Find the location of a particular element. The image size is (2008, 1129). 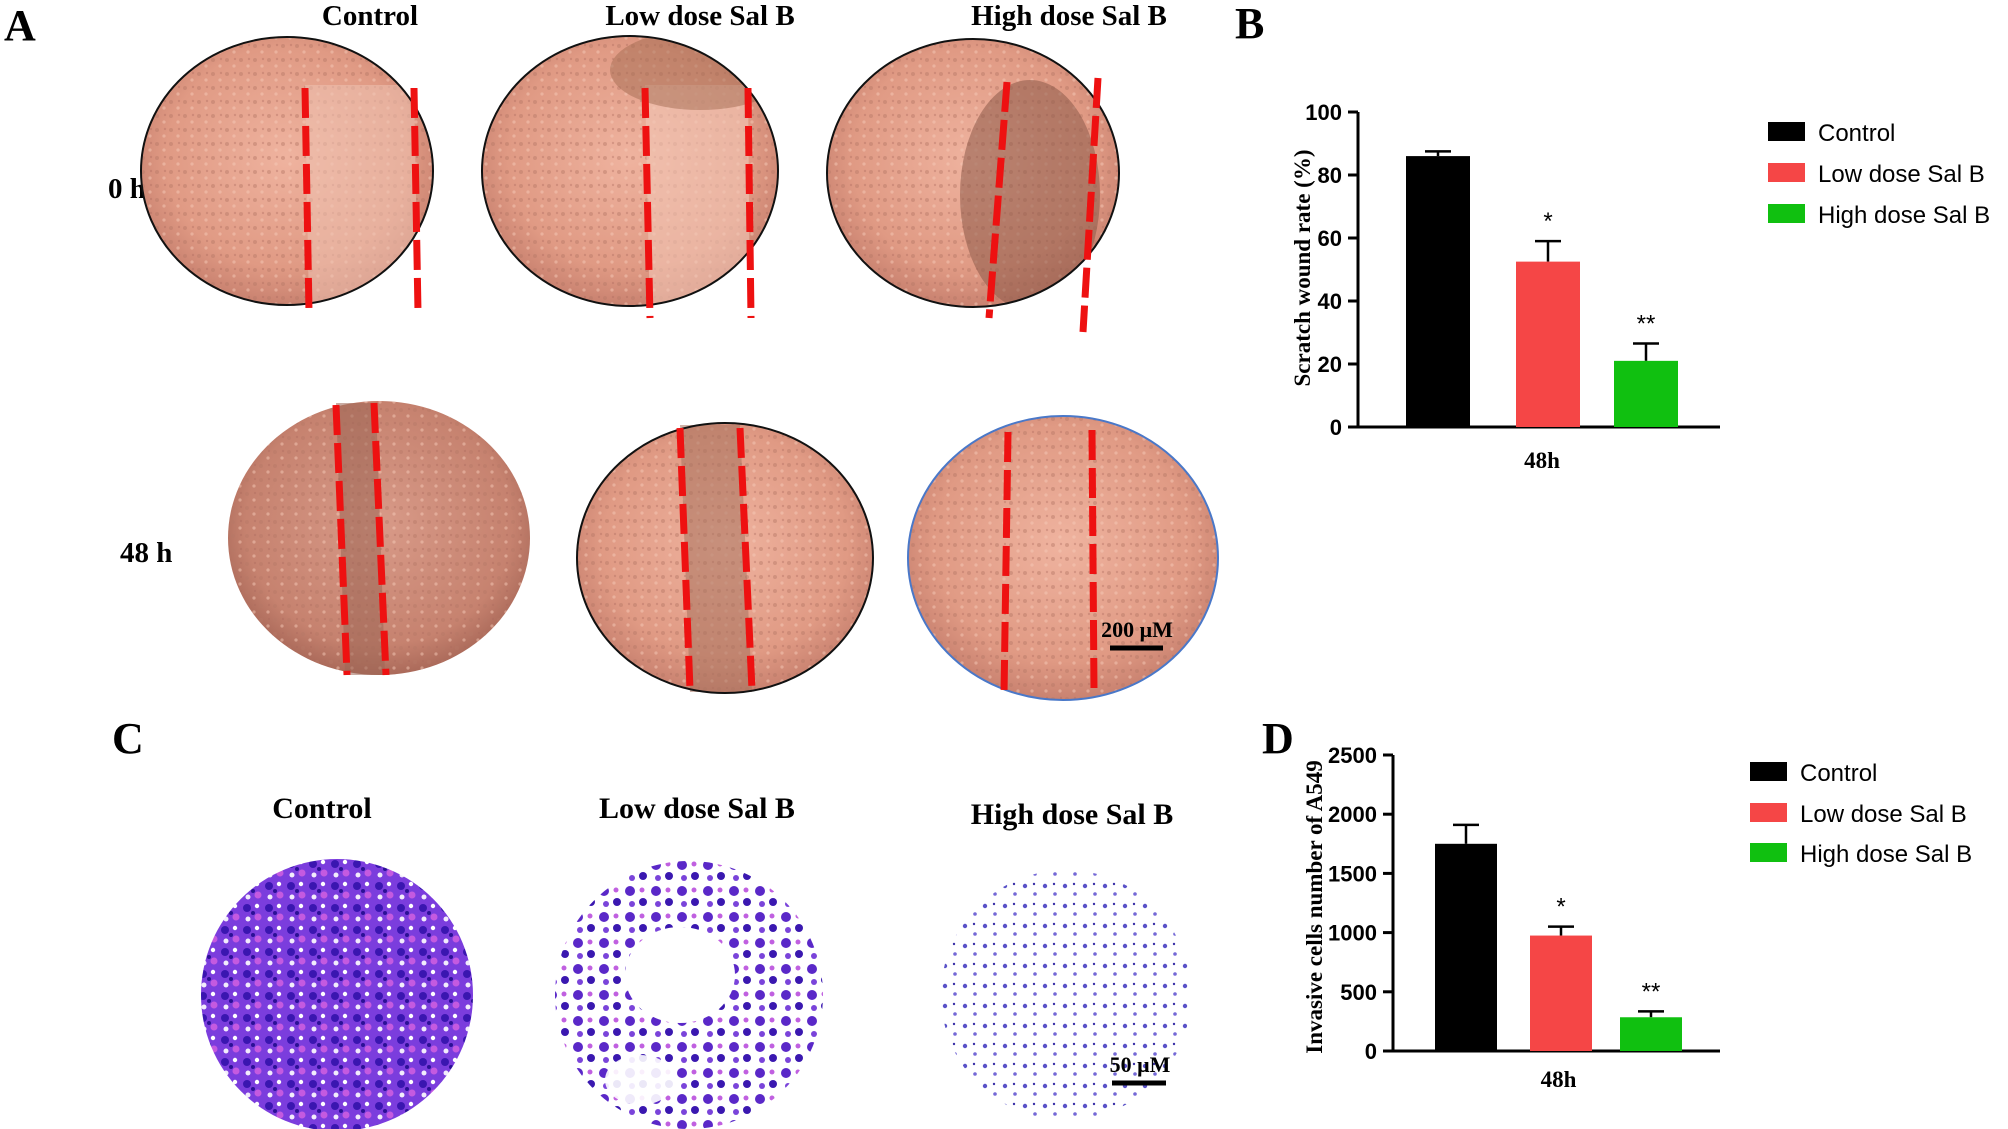

y-tick-label: 2000 is located at coordinates (1352, 814).